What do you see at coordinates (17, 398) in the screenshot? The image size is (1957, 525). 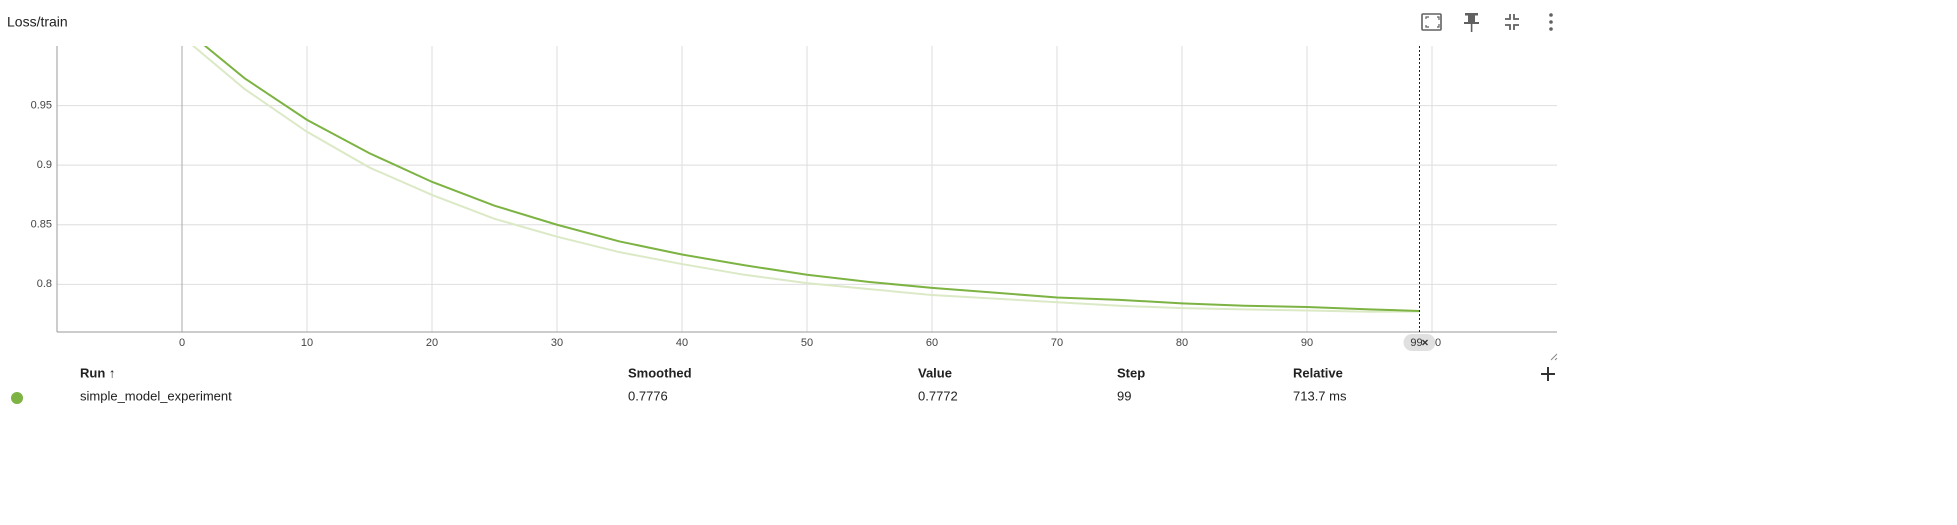 I see `run-color-dot` at bounding box center [17, 398].